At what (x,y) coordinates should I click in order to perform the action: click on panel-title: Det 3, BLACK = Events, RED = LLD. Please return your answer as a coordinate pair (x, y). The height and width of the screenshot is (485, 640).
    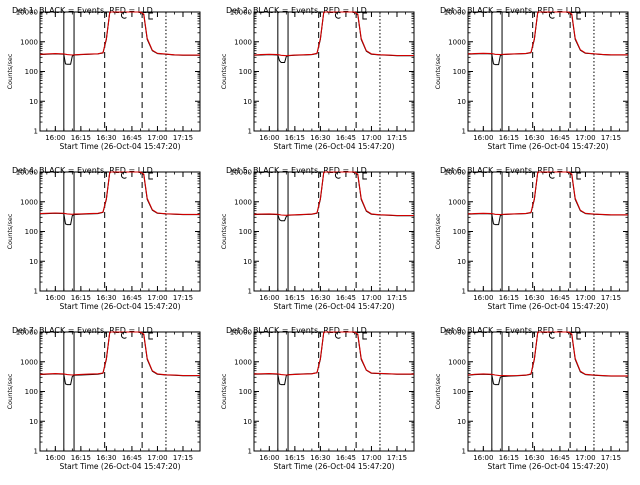
    Looking at the image, I should click on (510, 10).